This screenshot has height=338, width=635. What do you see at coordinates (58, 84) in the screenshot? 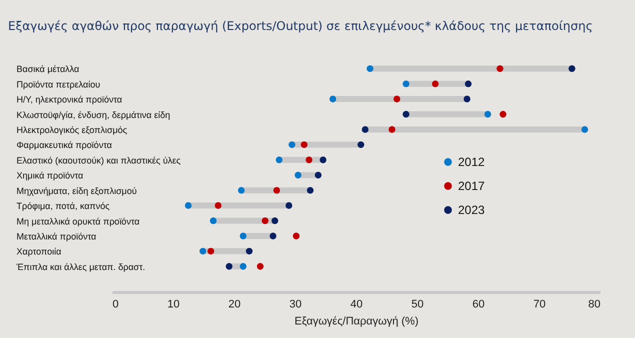
I see `y-tick-label: Προϊόντα πετρελαίου` at bounding box center [58, 84].